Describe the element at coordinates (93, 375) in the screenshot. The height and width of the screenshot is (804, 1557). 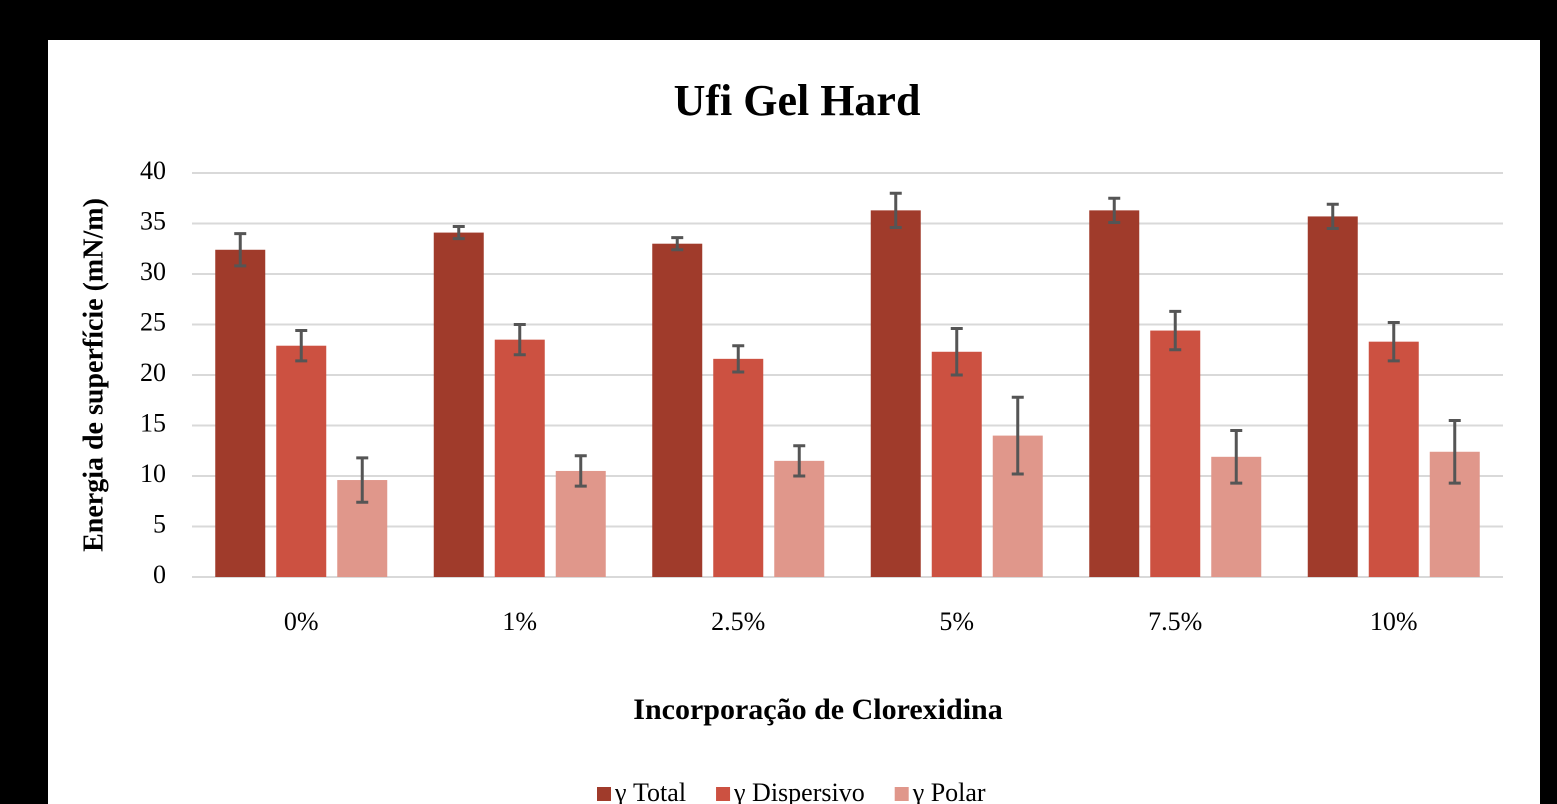
I see `y-axis-label: Energia de superfície (mN/m)` at that location.